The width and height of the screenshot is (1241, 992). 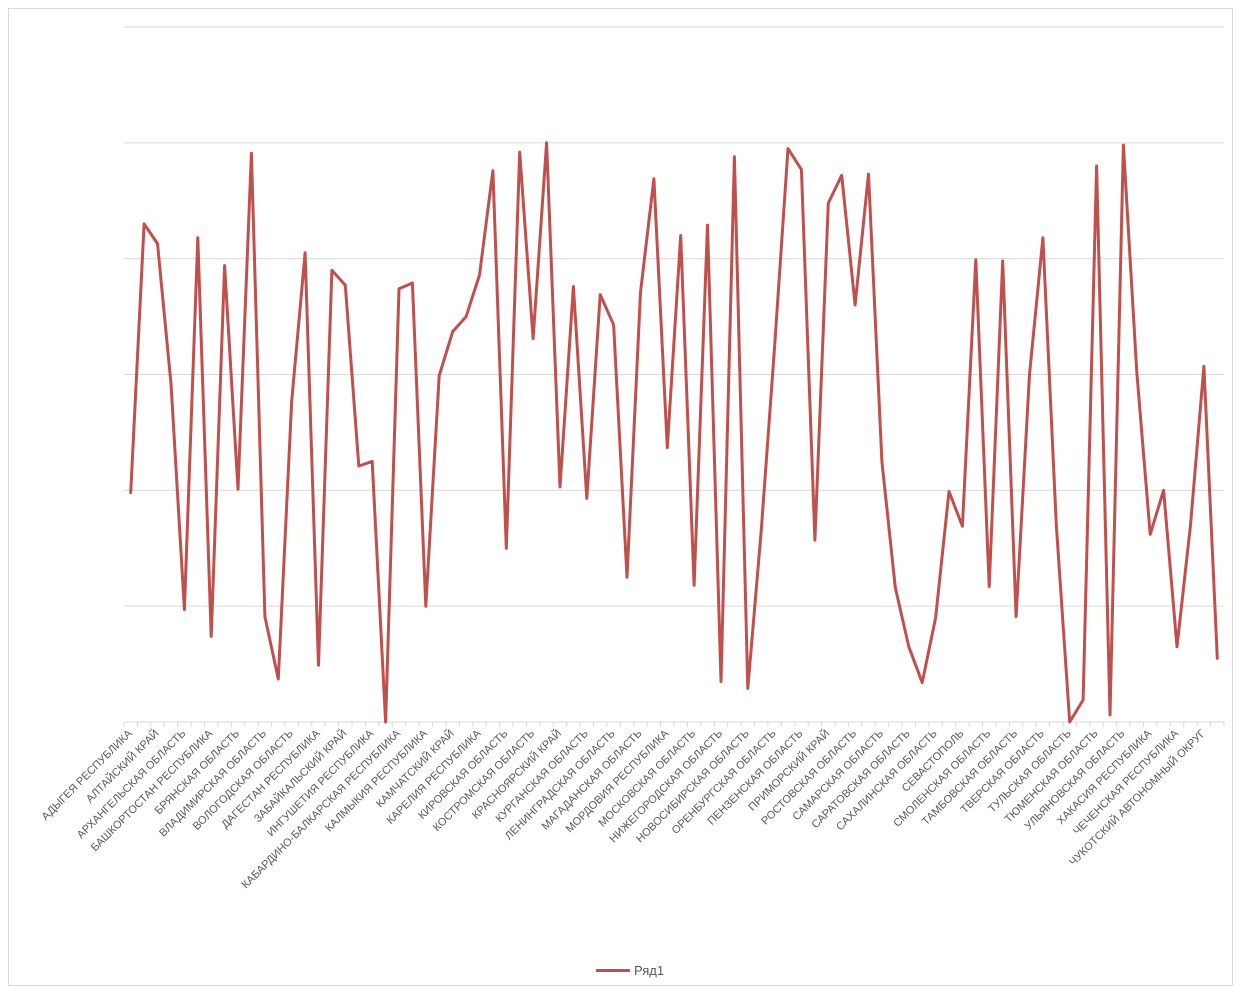 What do you see at coordinates (649, 970) in the screenshot?
I see `legend-label-series-1: Ряд1` at bounding box center [649, 970].